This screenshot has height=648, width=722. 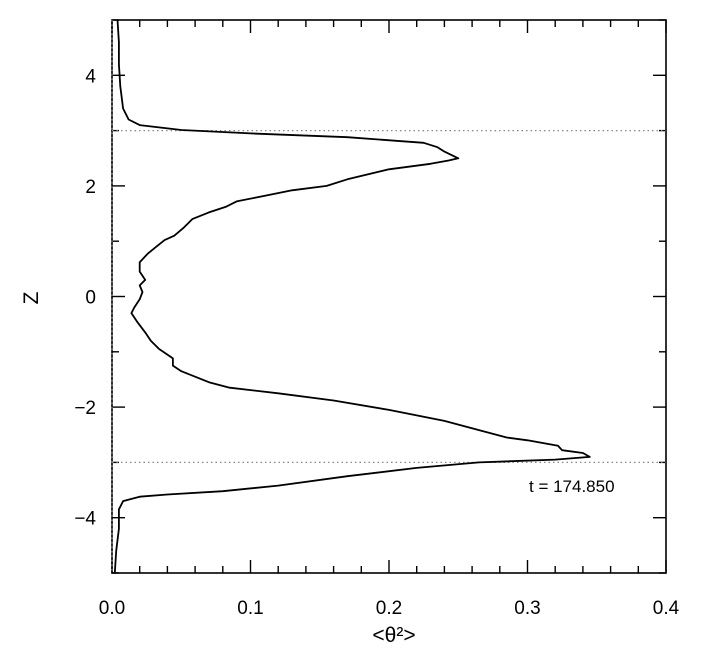 I want to click on time-annotation: t = 174.850, so click(x=572, y=486).